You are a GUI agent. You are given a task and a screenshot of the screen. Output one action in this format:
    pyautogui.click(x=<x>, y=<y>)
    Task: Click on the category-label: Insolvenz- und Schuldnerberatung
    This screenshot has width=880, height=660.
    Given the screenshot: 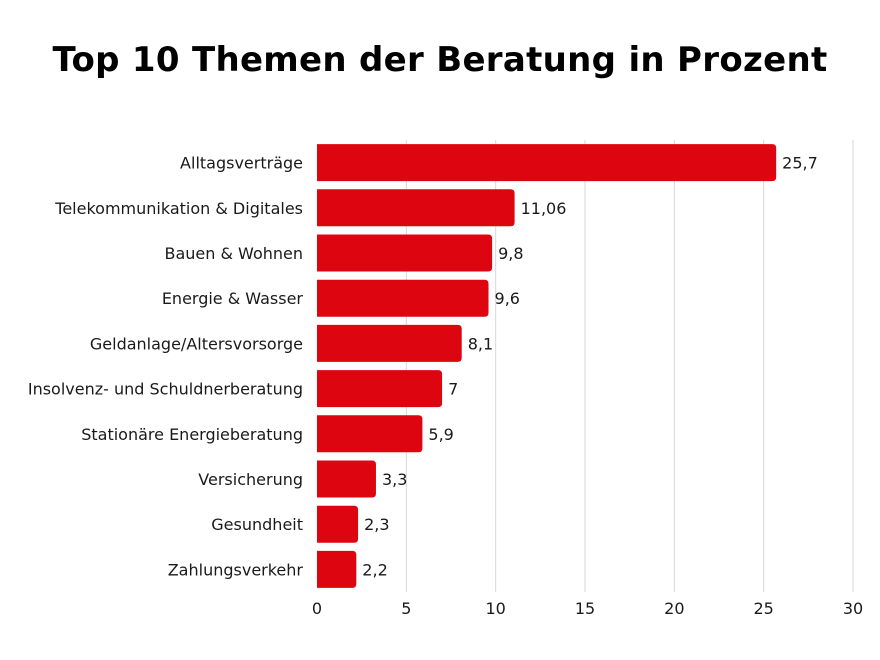 What is the action you would take?
    pyautogui.click(x=165, y=389)
    